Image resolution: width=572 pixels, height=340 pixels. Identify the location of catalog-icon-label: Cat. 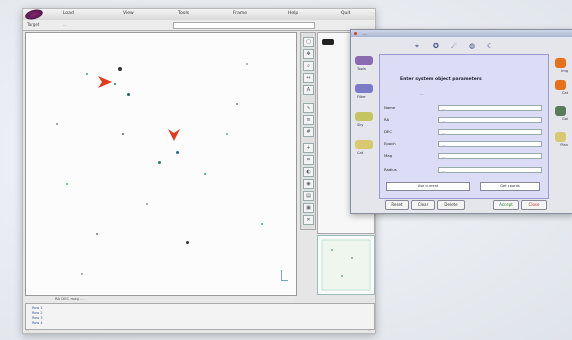
(360, 153).